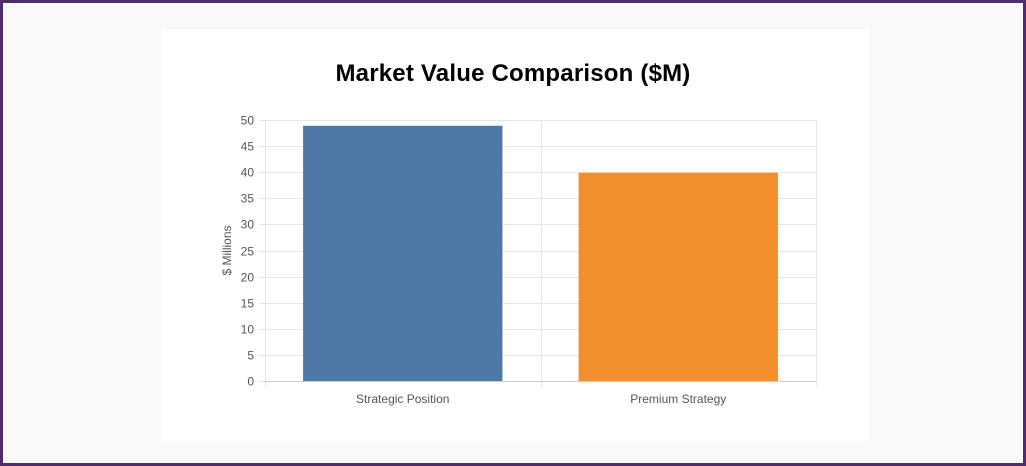  What do you see at coordinates (250, 356) in the screenshot?
I see `y-tick-label: 5` at bounding box center [250, 356].